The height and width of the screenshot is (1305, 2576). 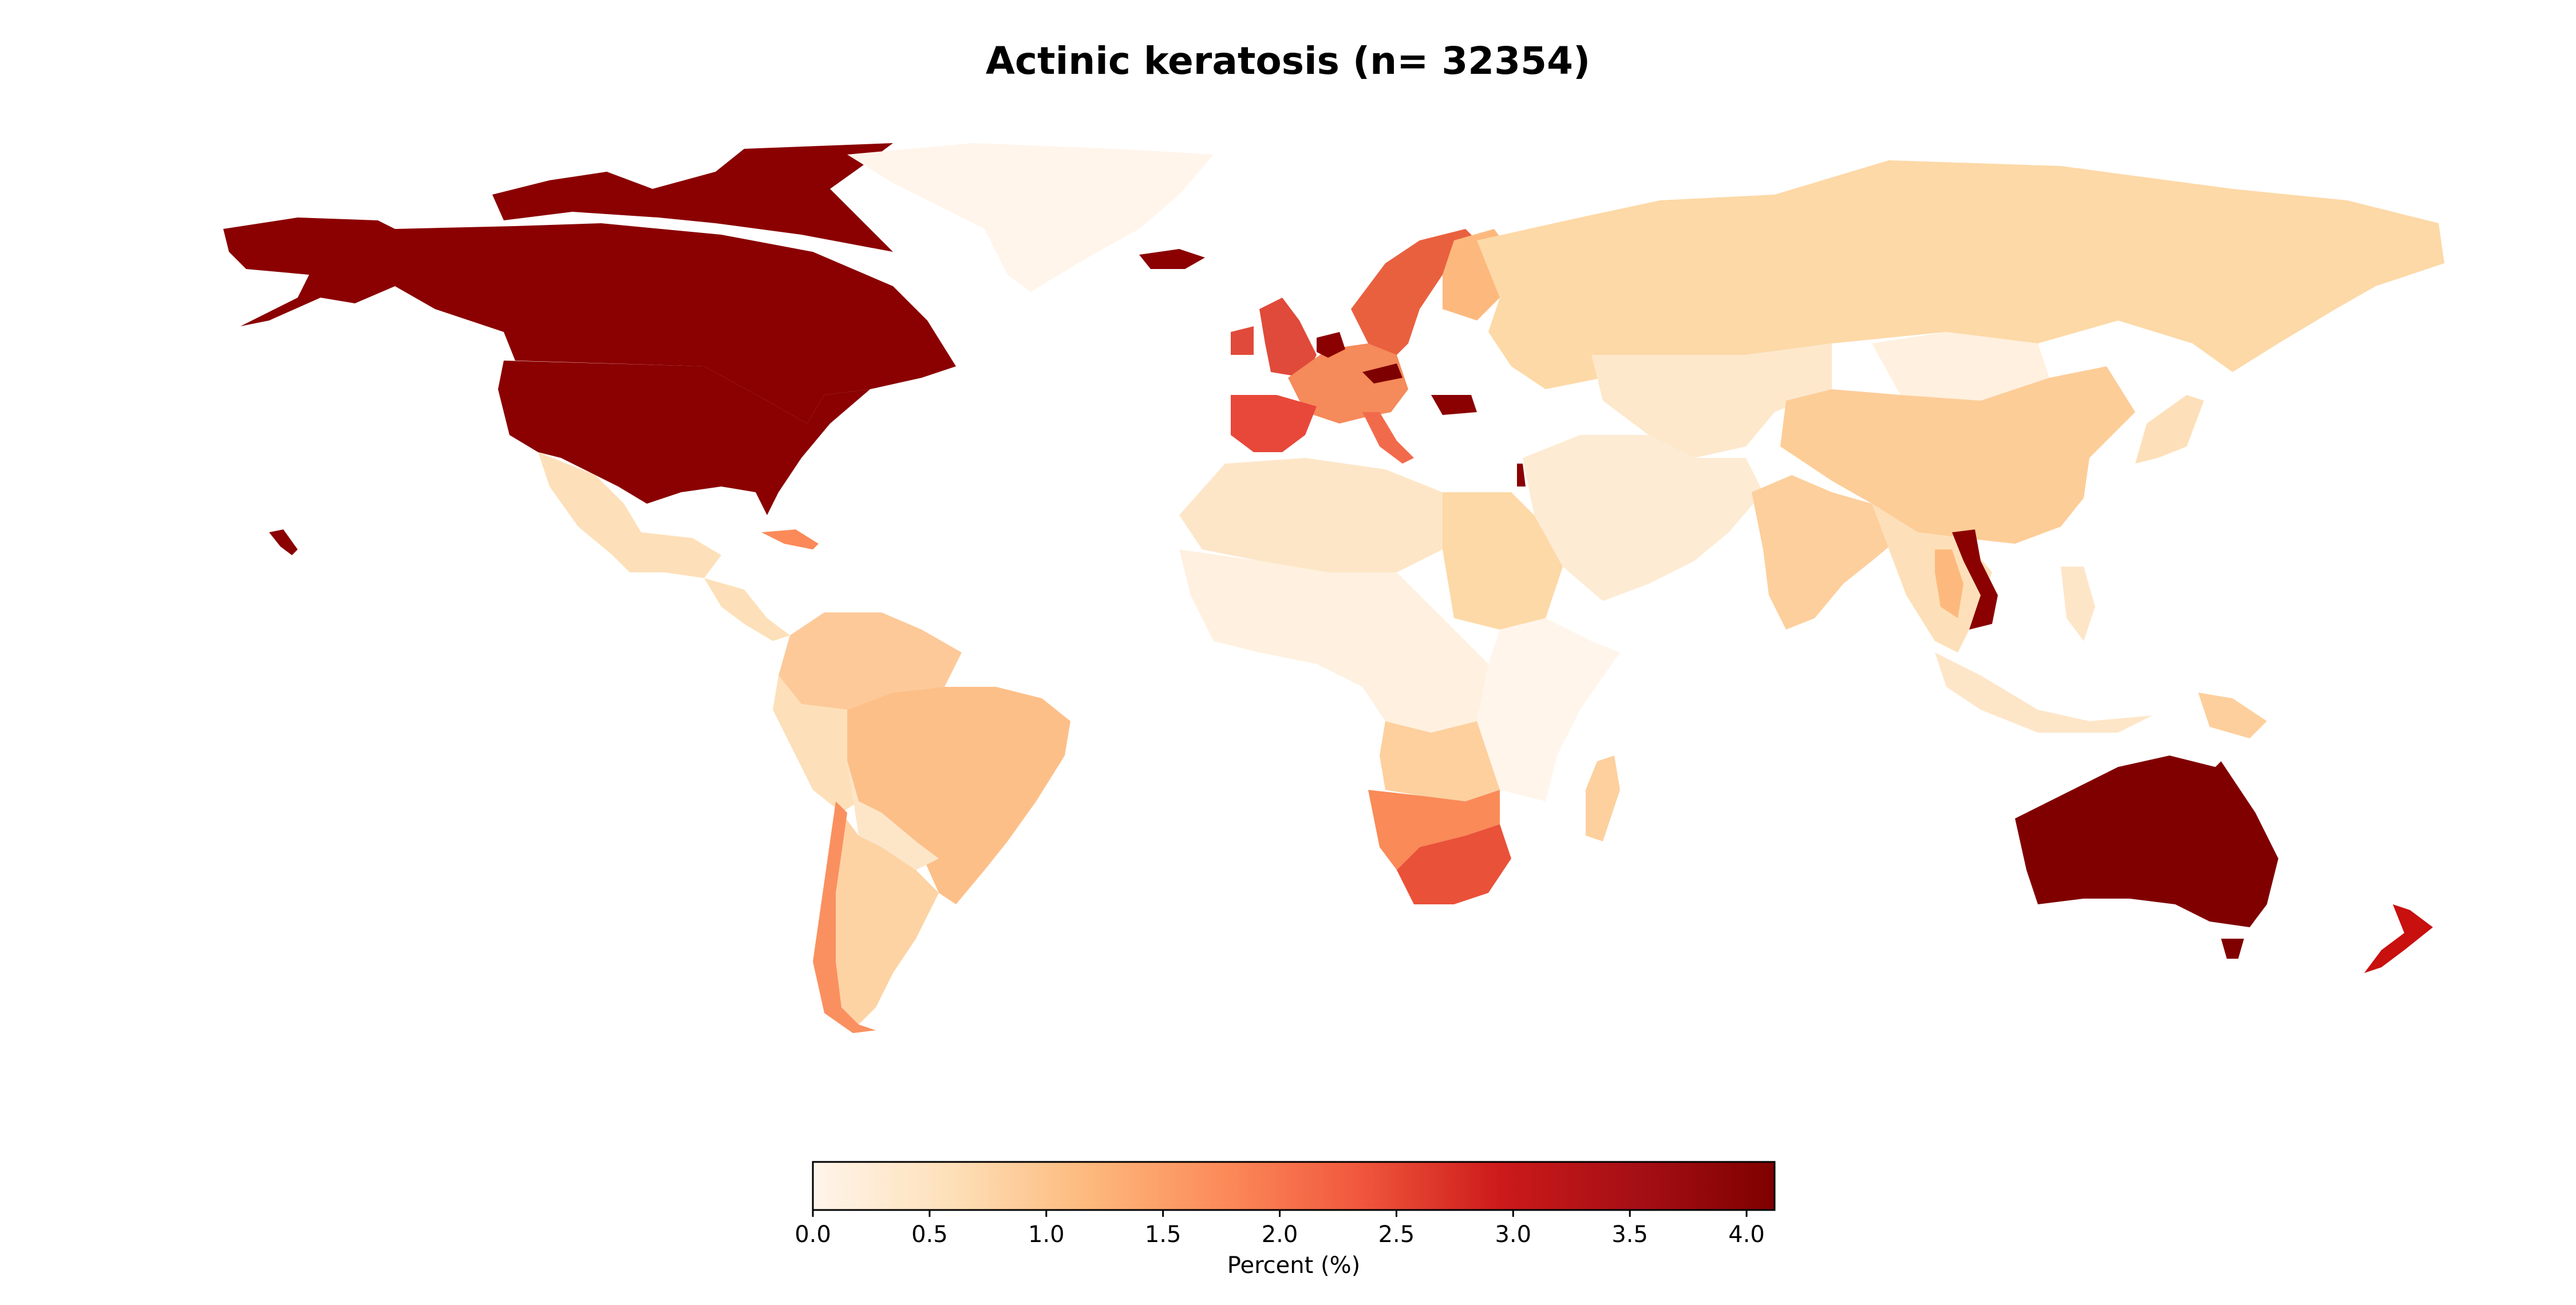 What do you see at coordinates (929, 1234) in the screenshot?
I see `colorbar-tick-label: 0.5` at bounding box center [929, 1234].